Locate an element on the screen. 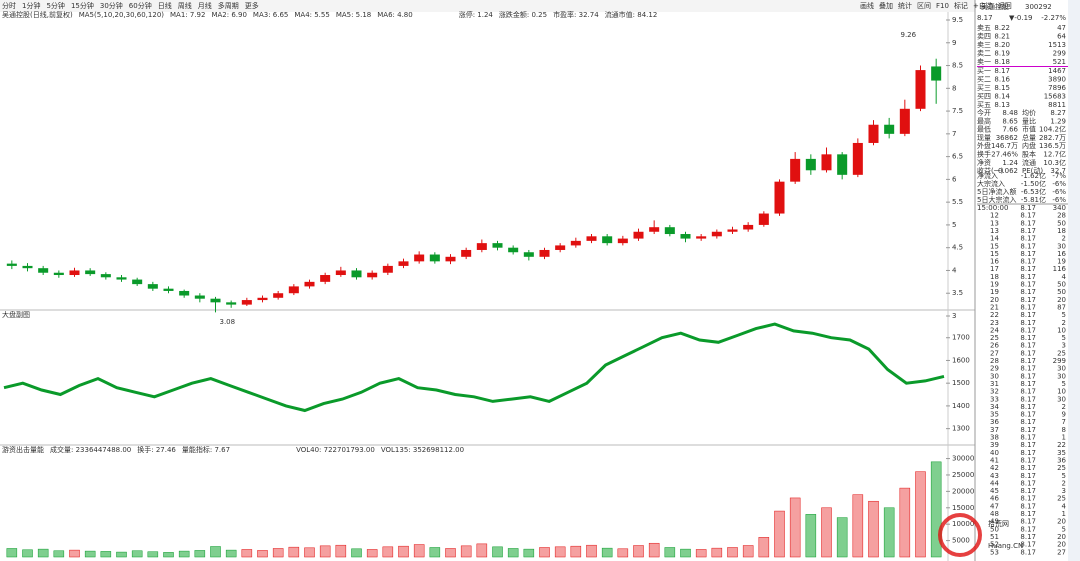  period-tab: 更多 is located at coordinates (252, 5).